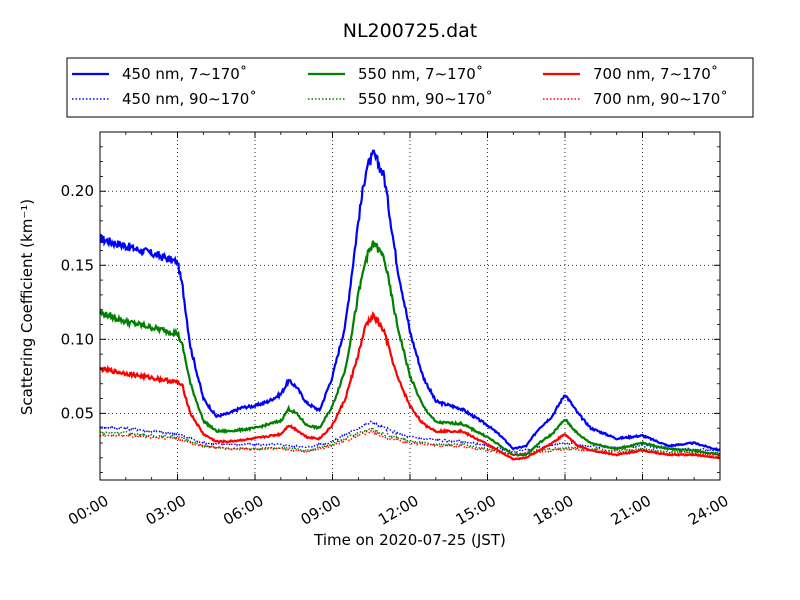 The height and width of the screenshot is (600, 800). I want to click on x-tick-label: 09:00, so click(321, 510).